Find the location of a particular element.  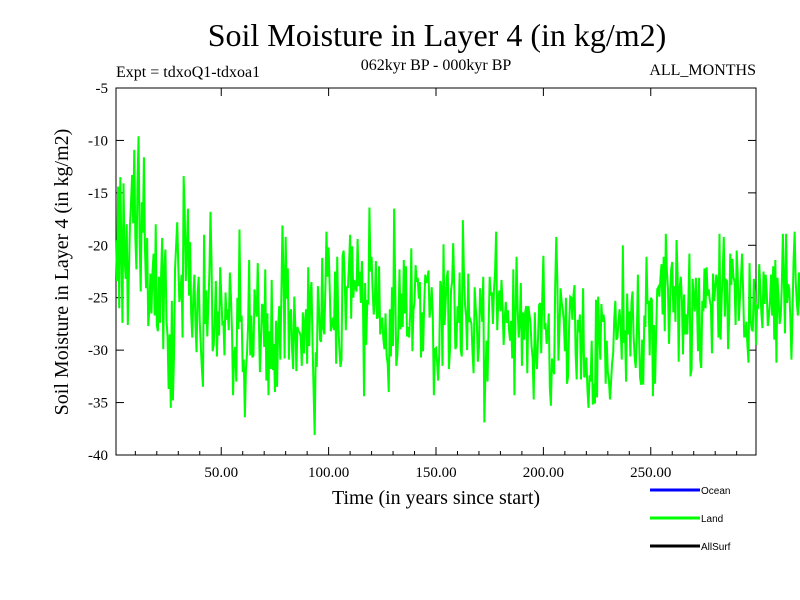

y-tick-label: -40 is located at coordinates (98, 456).